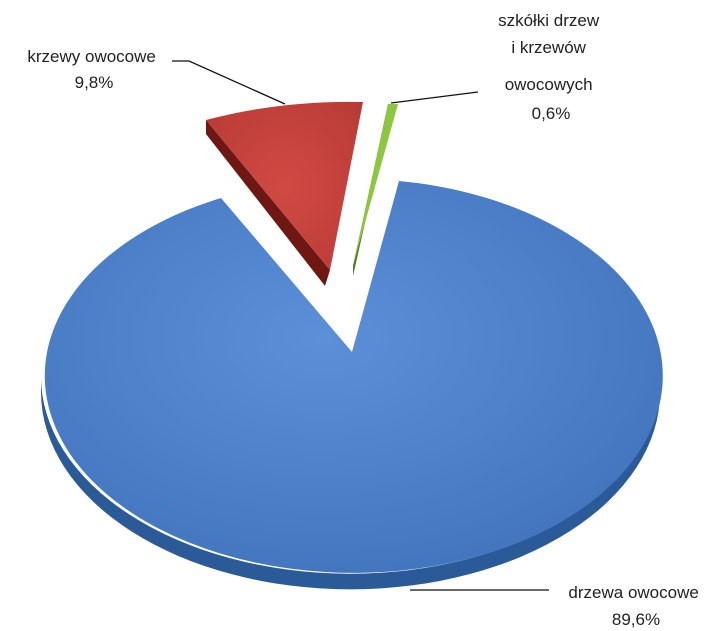 The height and width of the screenshot is (631, 725). I want to click on label-krzewy-value: 9,8%, so click(94, 82).